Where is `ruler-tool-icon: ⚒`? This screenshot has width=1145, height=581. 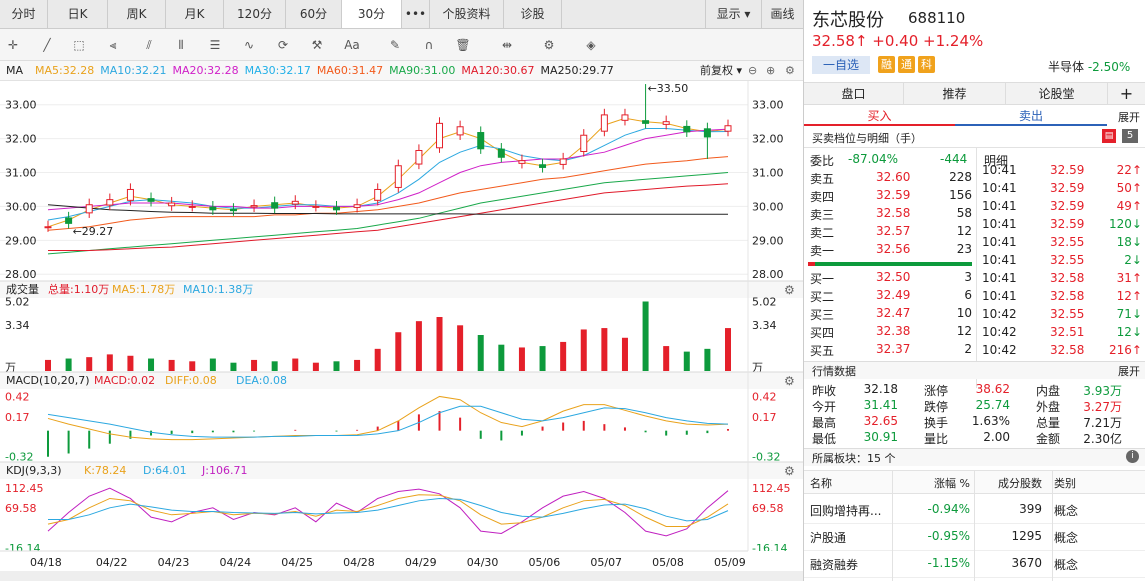
ruler-tool-icon: ⚒ is located at coordinates (317, 45).